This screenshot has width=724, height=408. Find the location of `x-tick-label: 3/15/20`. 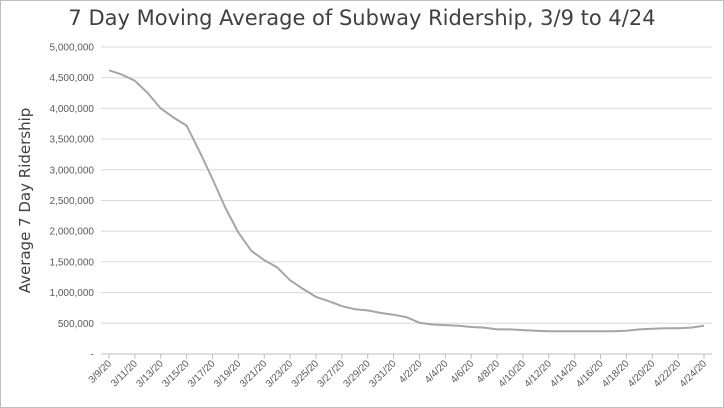

x-tick-label: 3/15/20 is located at coordinates (176, 374).